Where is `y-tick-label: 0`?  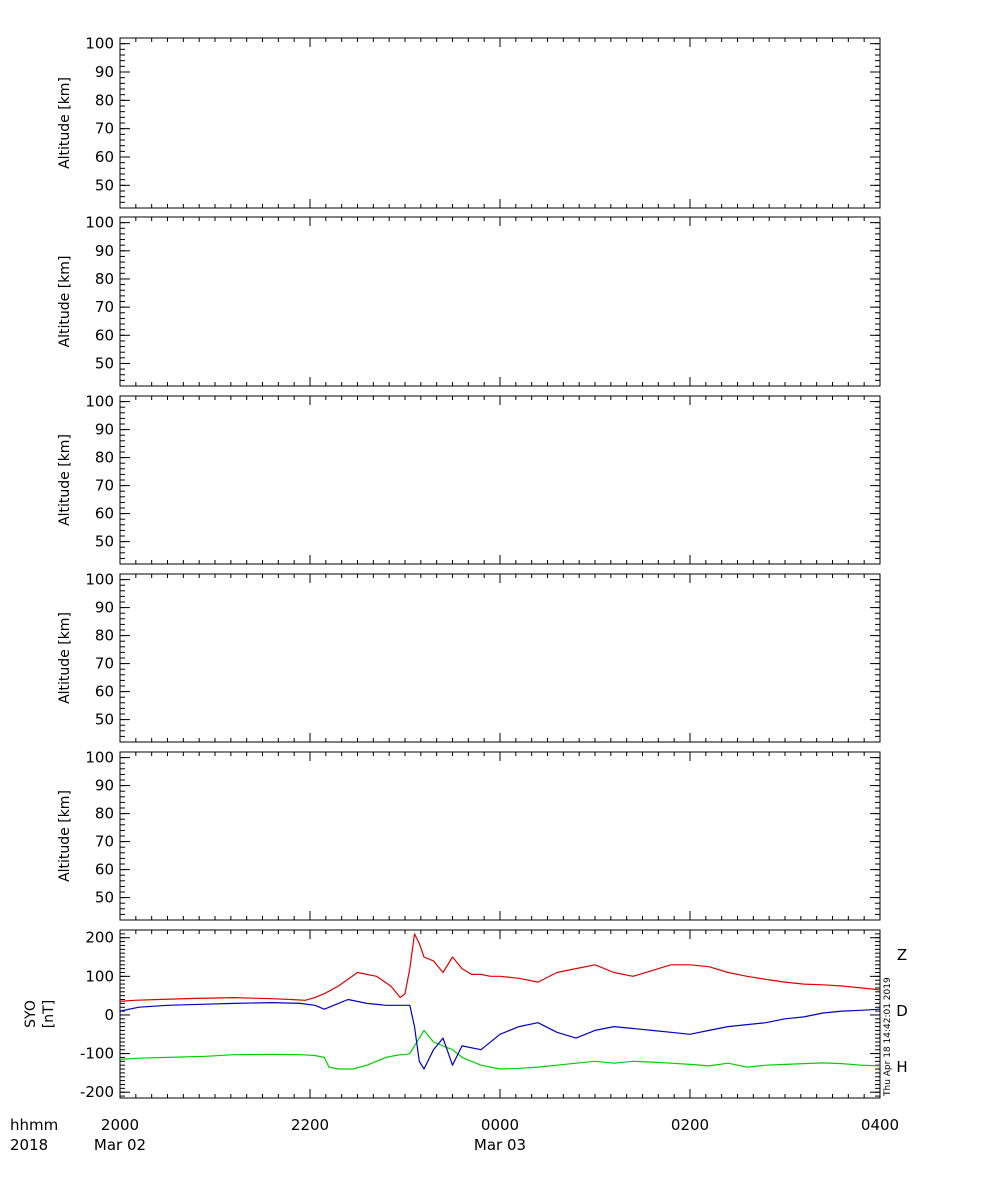 y-tick-label: 0 is located at coordinates (109, 1015).